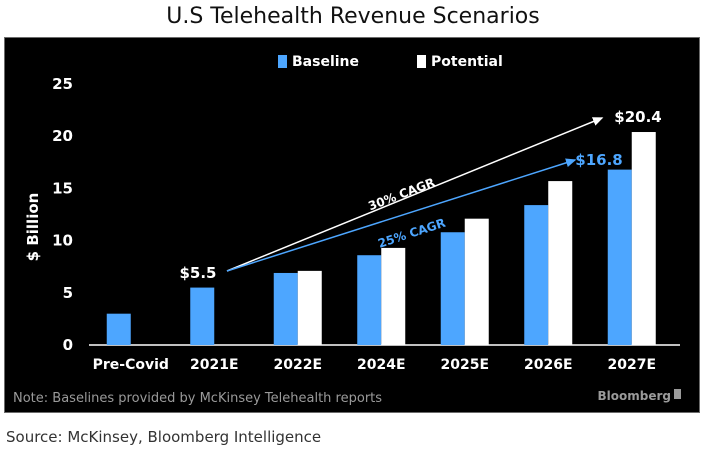 This screenshot has height=452, width=706. Describe the element at coordinates (62, 136) in the screenshot. I see `y-tick-label: 20` at that location.